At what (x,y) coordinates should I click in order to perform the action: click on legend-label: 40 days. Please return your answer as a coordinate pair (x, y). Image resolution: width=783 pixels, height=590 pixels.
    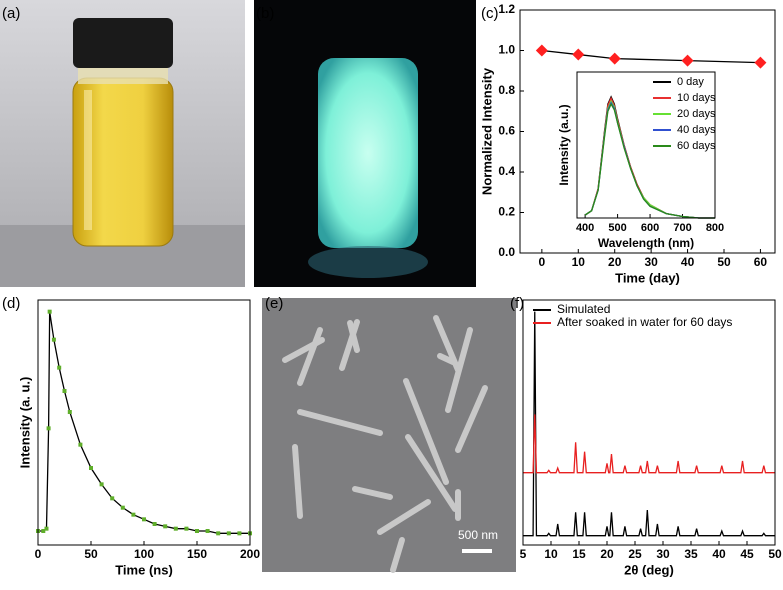
    Looking at the image, I should click on (696, 130).